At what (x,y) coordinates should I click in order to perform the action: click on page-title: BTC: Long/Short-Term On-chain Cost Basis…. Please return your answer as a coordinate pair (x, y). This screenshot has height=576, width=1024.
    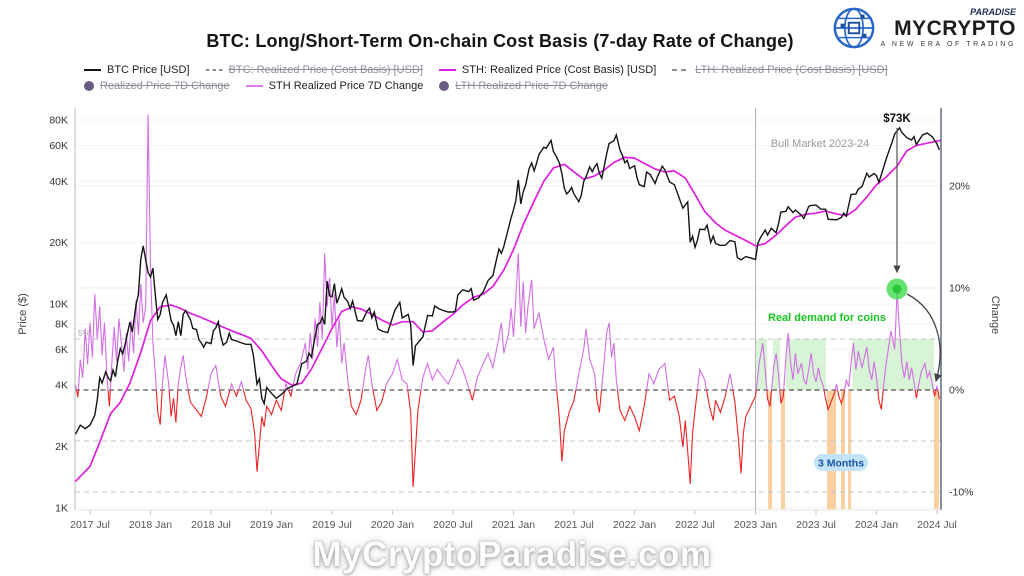
    Looking at the image, I should click on (500, 41).